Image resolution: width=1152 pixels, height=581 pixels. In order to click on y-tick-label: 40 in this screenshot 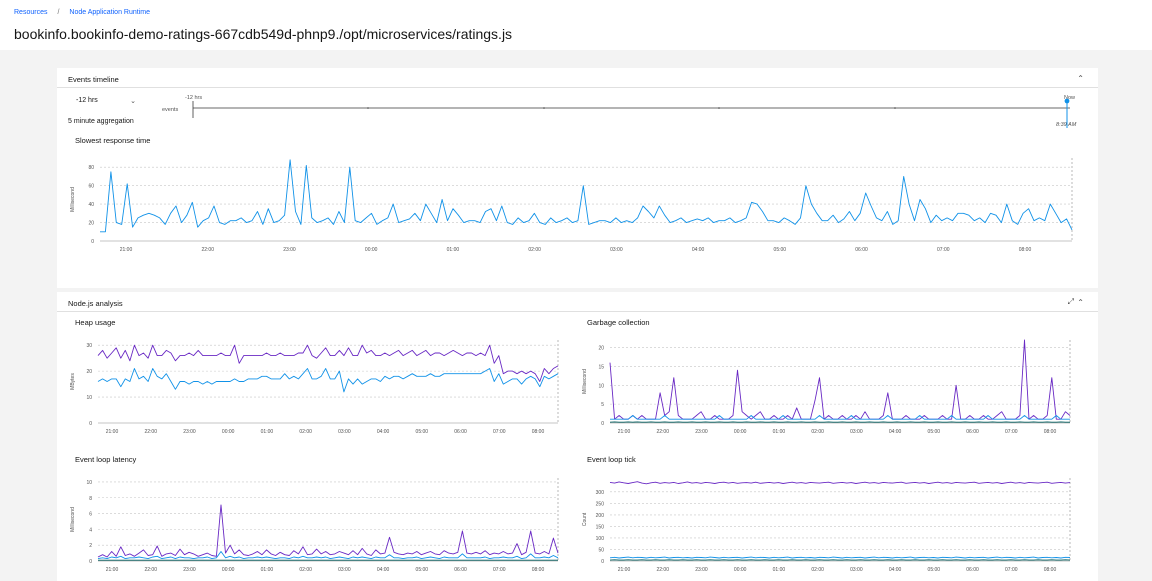, I will do `click(91, 205)`.